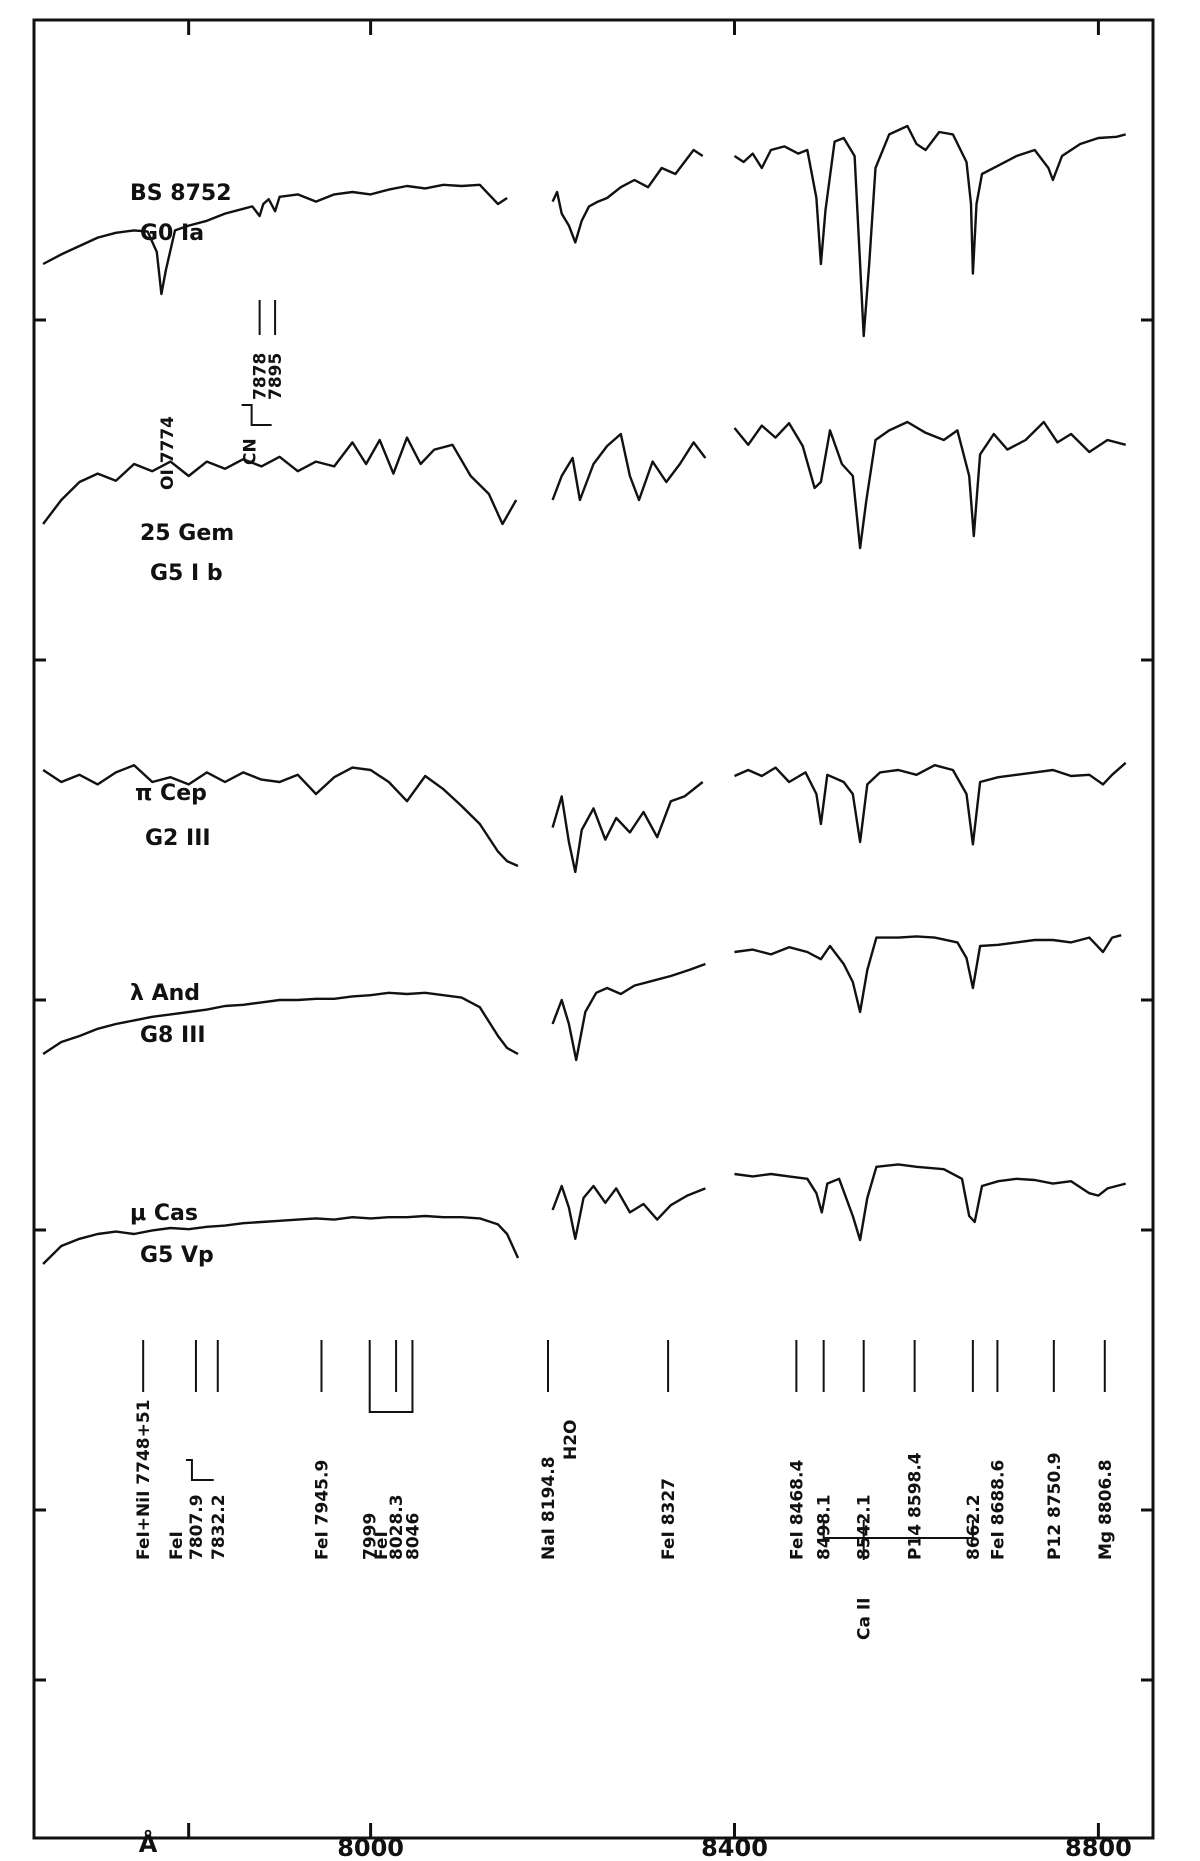  I want to click on x-tick-label: 8400, so click(734, 1847).